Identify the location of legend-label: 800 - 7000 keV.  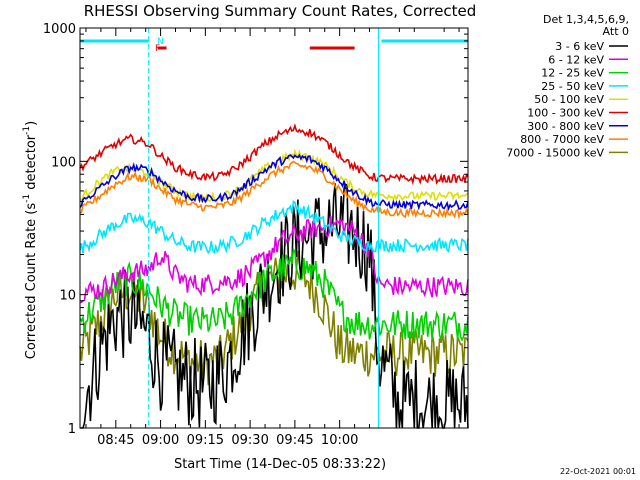
(562, 139).